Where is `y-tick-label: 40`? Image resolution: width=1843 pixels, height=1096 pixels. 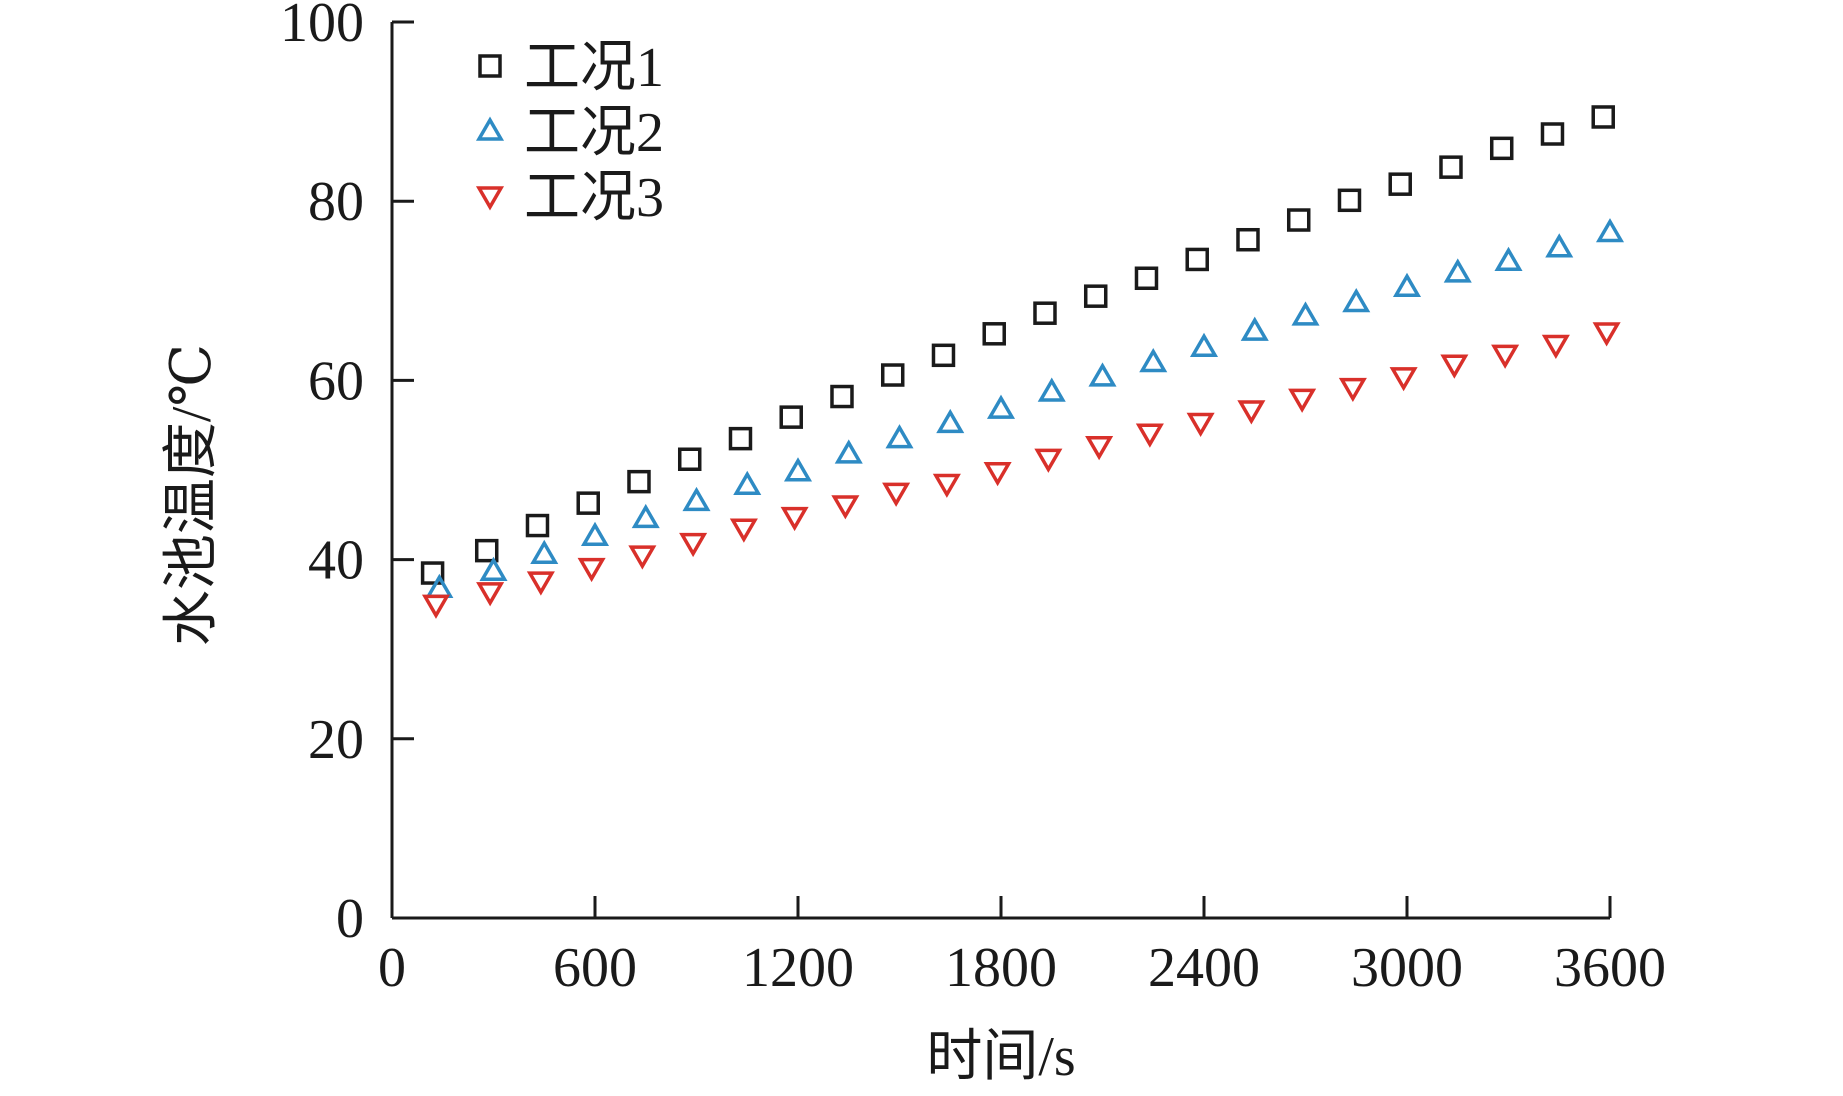 y-tick-label: 40 is located at coordinates (336, 561).